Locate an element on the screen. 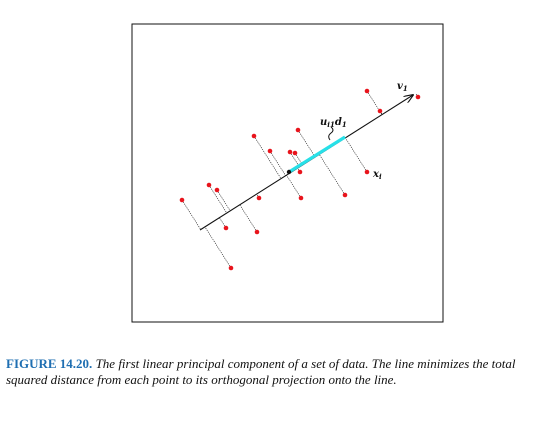 The image size is (557, 425). label-ui1d1: ui1d1 is located at coordinates (333, 123).